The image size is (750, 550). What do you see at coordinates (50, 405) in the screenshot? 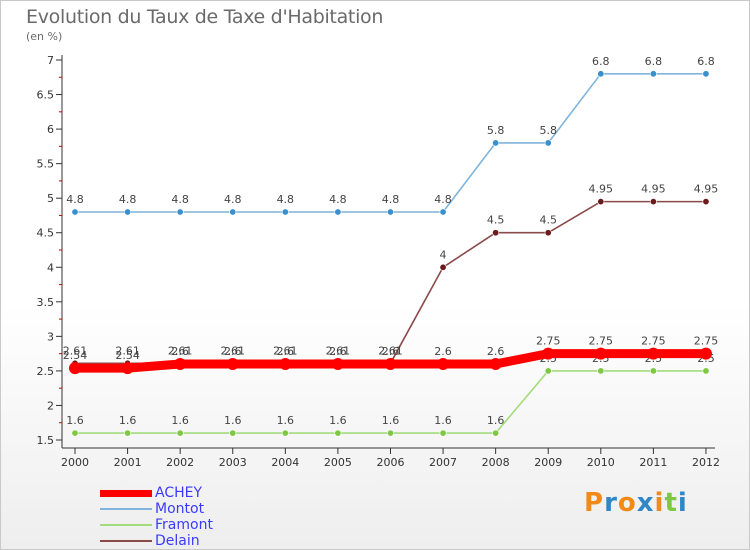
I see `y-tick-label: 2` at bounding box center [50, 405].